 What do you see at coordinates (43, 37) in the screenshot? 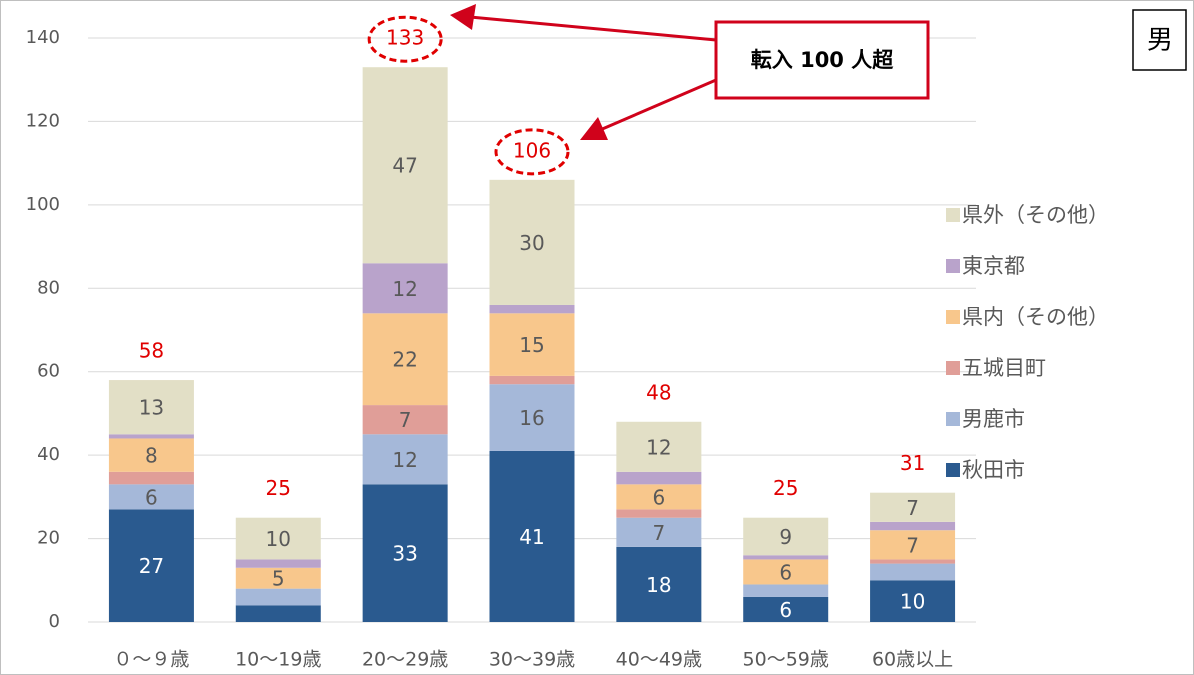
I see `y-tick-label: 140` at bounding box center [43, 37].